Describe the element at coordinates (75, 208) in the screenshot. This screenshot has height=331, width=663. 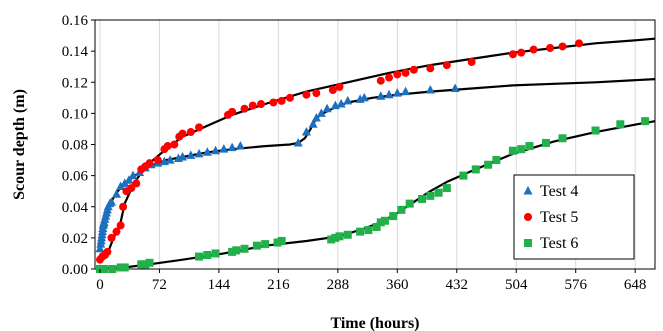
I see `y-tick-label-2: 0.04` at that location.